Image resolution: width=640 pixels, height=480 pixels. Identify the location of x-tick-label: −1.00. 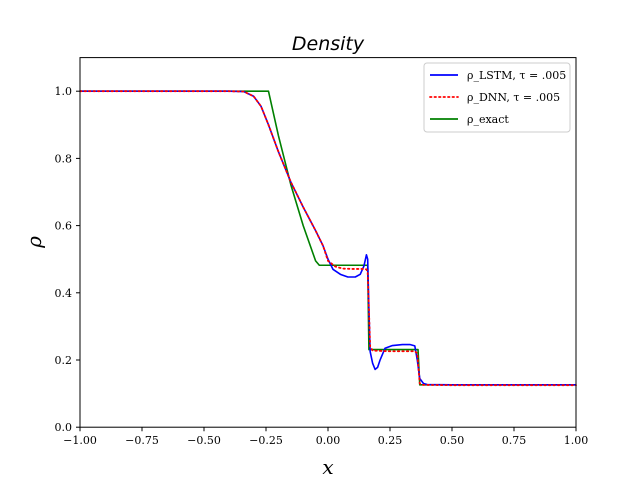
(80, 440).